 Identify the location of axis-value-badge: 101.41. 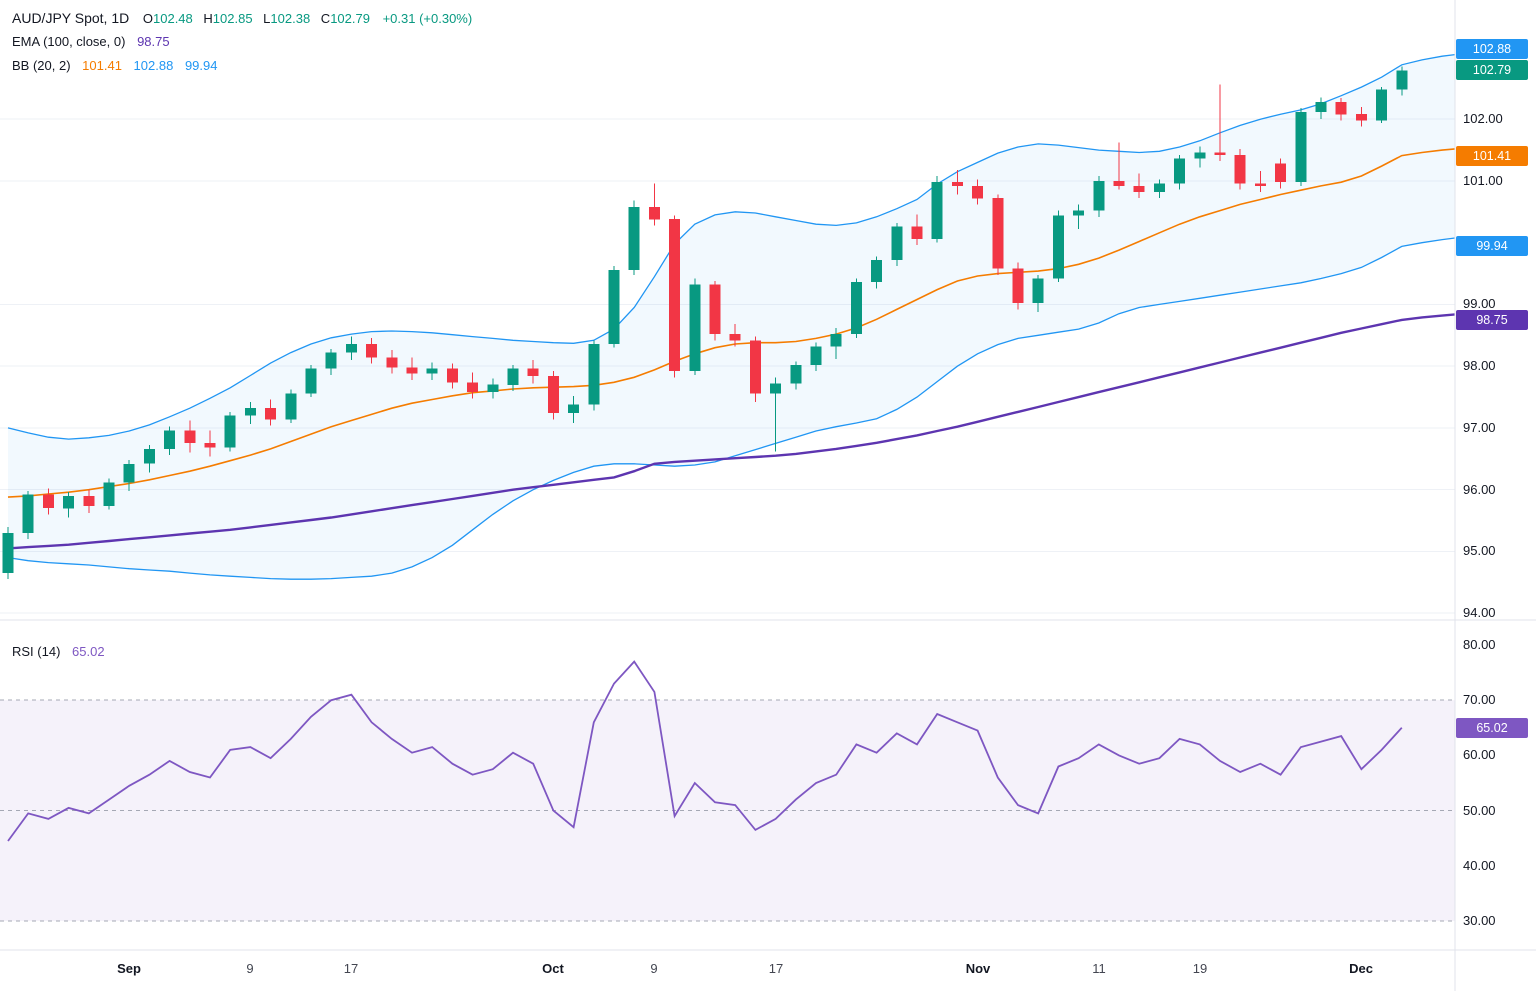
(1492, 156).